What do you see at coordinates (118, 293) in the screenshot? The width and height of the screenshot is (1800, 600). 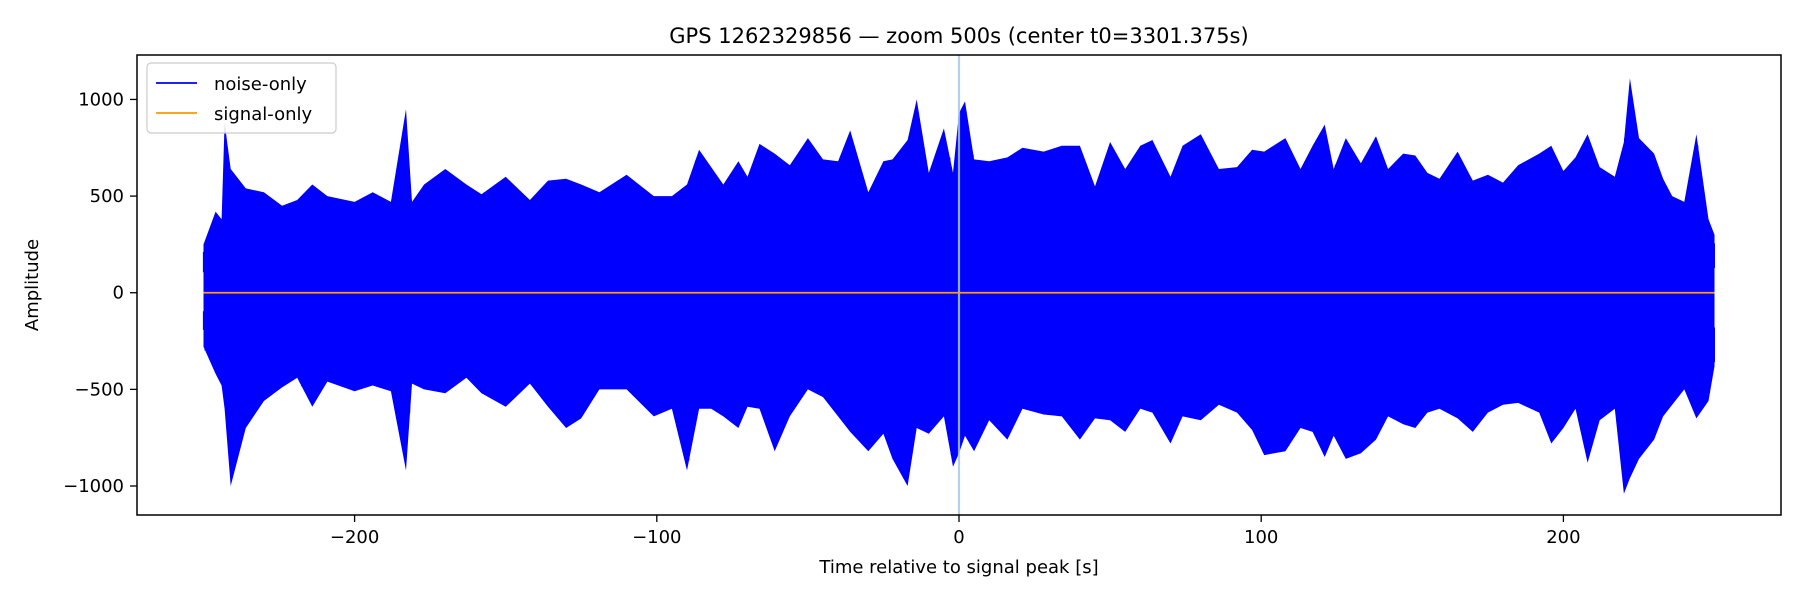 I see `y-tick-label: 0` at bounding box center [118, 293].